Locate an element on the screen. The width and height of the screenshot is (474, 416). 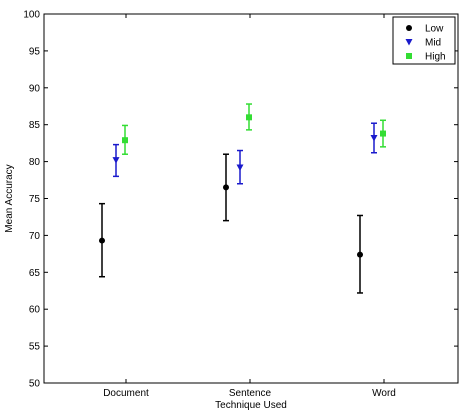
x-tick-label: Document is located at coordinates (126, 393).